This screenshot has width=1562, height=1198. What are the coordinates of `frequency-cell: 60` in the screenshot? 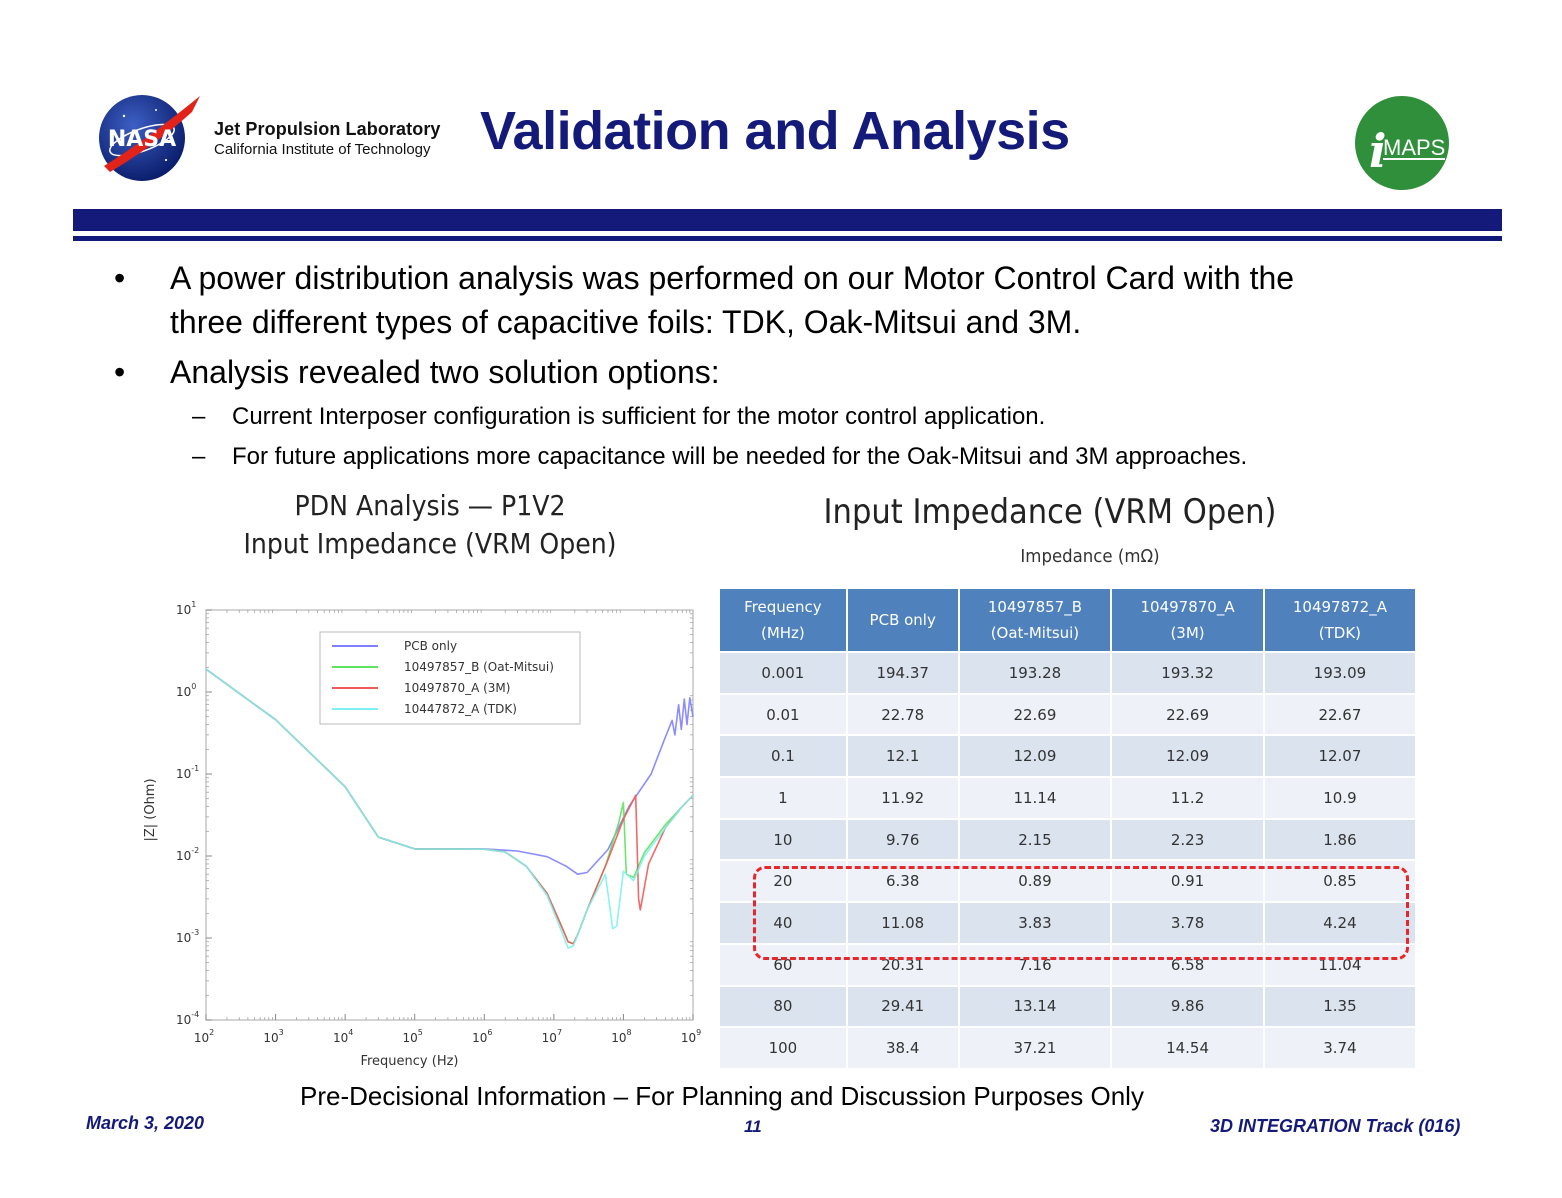 It's located at (784, 965).